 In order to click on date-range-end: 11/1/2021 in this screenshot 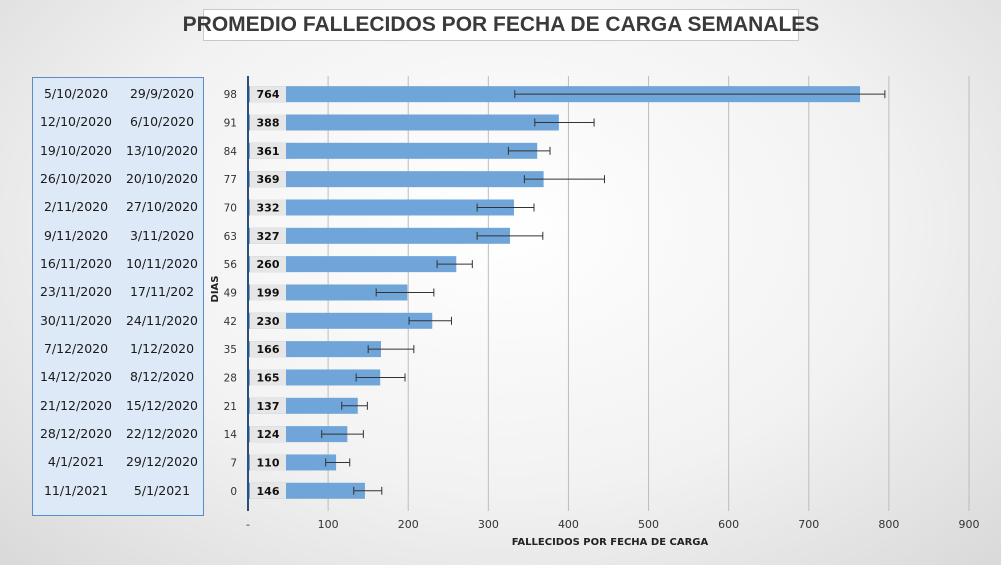, I will do `click(76, 490)`.